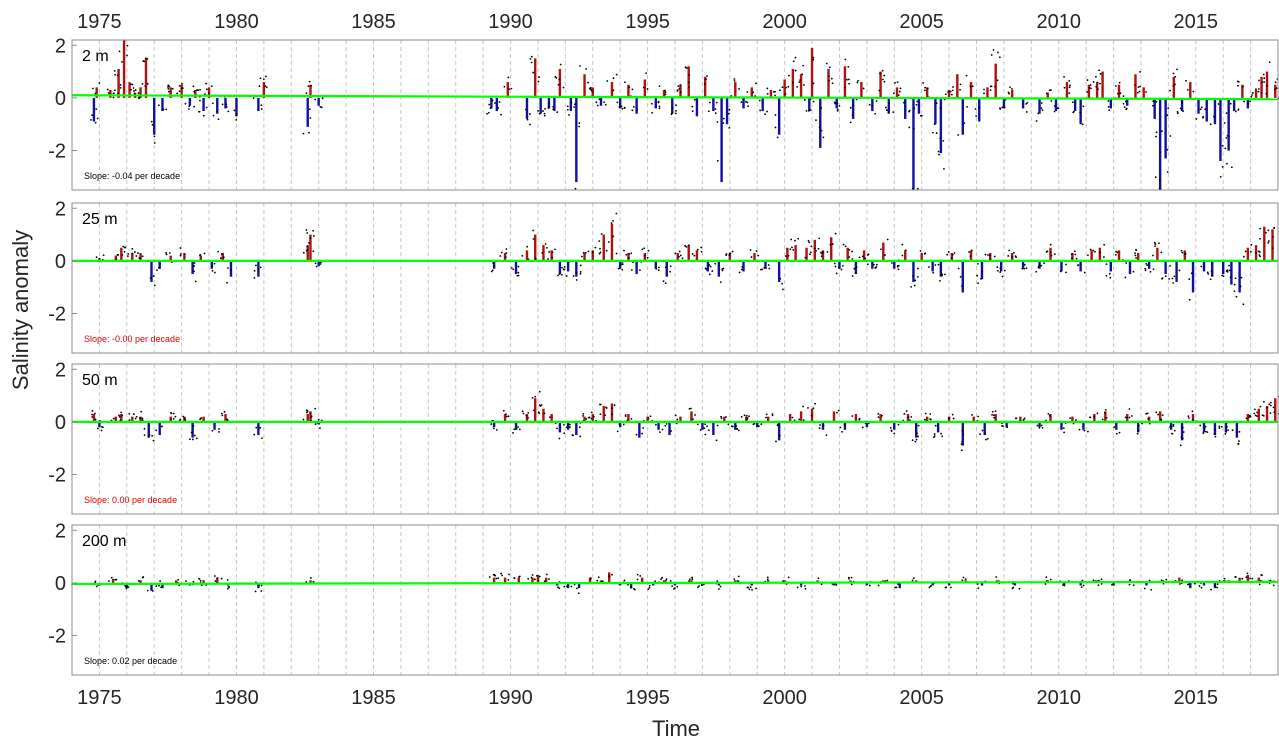 Image resolution: width=1279 pixels, height=741 pixels. Describe the element at coordinates (1196, 22) in the screenshot. I see `top-year-tick-label: 2015` at that location.